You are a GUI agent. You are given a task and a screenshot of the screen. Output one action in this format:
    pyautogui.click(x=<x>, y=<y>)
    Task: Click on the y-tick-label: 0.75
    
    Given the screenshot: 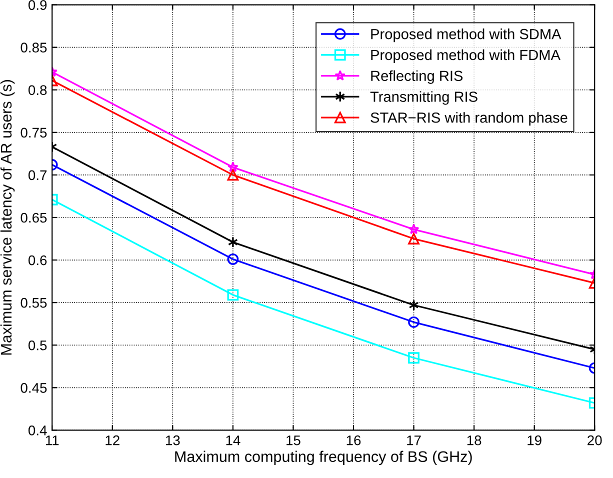 What is the action you would take?
    pyautogui.click(x=33, y=133)
    